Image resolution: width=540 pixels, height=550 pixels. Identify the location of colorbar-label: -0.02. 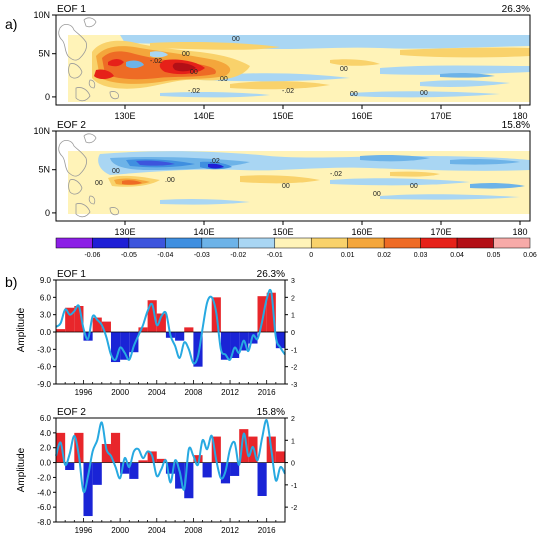
(238, 255).